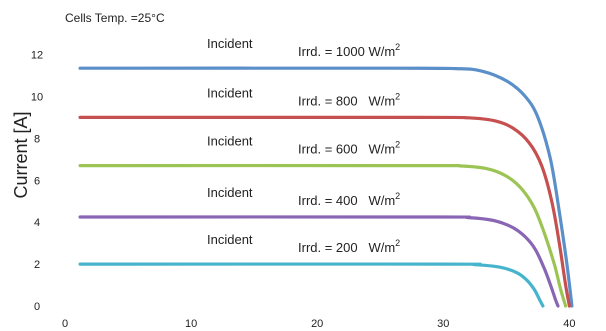  I want to click on series-label-irradiance: Irrd. = 600 W/m2, so click(349, 148).